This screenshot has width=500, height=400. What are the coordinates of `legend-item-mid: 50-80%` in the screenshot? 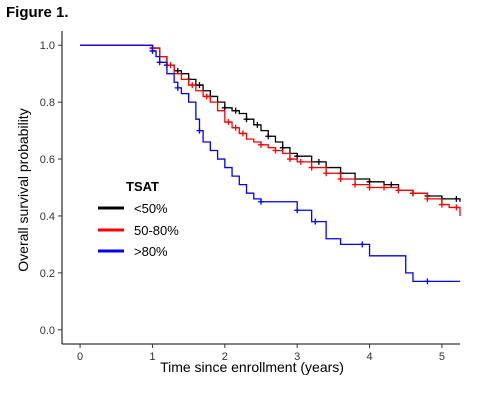 It's located at (138, 230).